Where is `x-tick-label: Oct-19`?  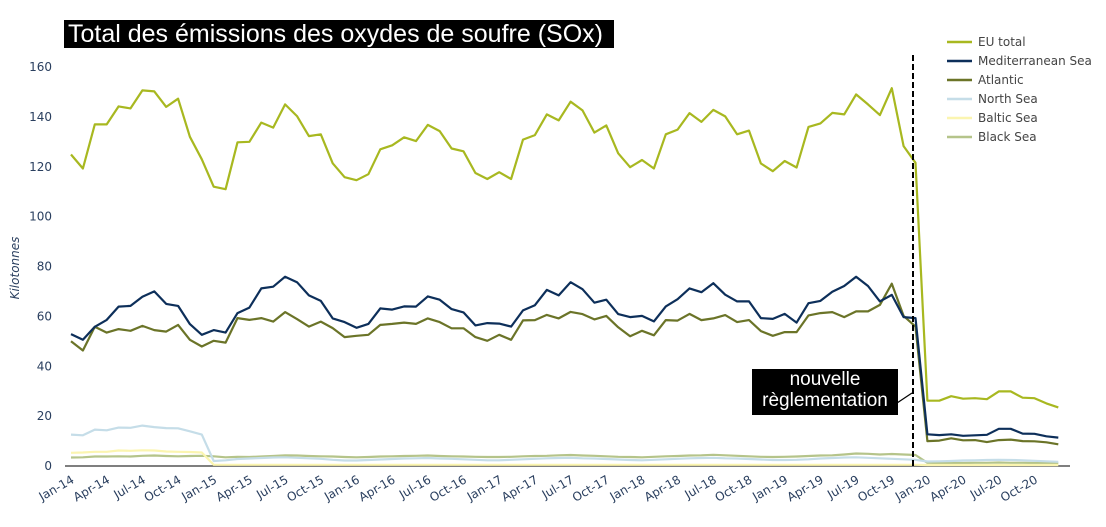
x-tick-label: Oct-19 is located at coordinates (876, 488).